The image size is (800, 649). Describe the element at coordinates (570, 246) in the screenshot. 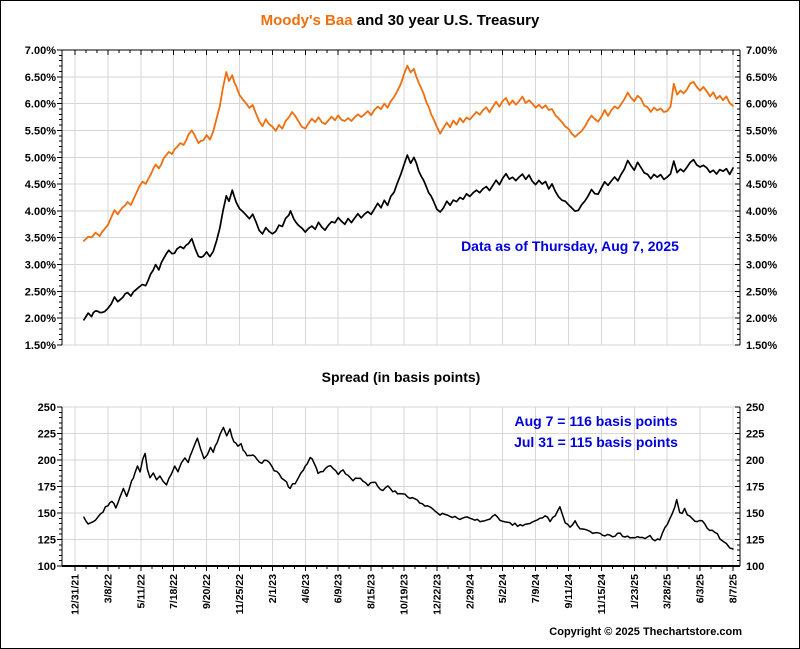

I see `data-as-of-annotation: Data as of Thursday, Aug 7, 2025` at that location.